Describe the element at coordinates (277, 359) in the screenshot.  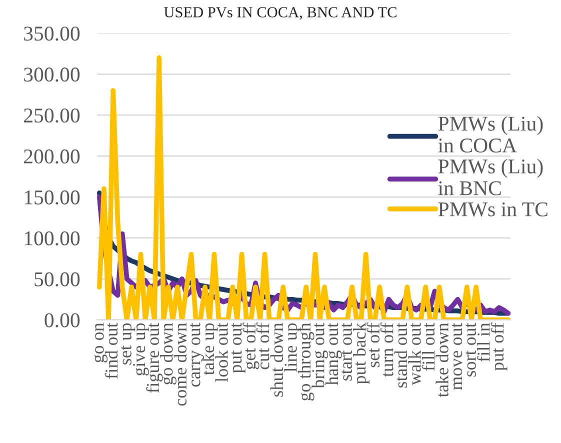
I see `x-tick-label: shut down` at that location.